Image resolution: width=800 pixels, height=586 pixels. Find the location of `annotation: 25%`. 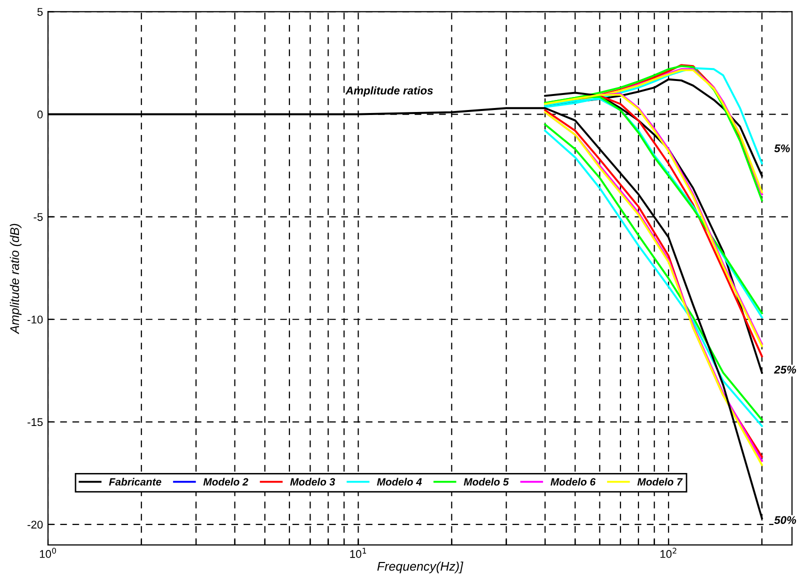

annotation: 25% is located at coordinates (785, 370).